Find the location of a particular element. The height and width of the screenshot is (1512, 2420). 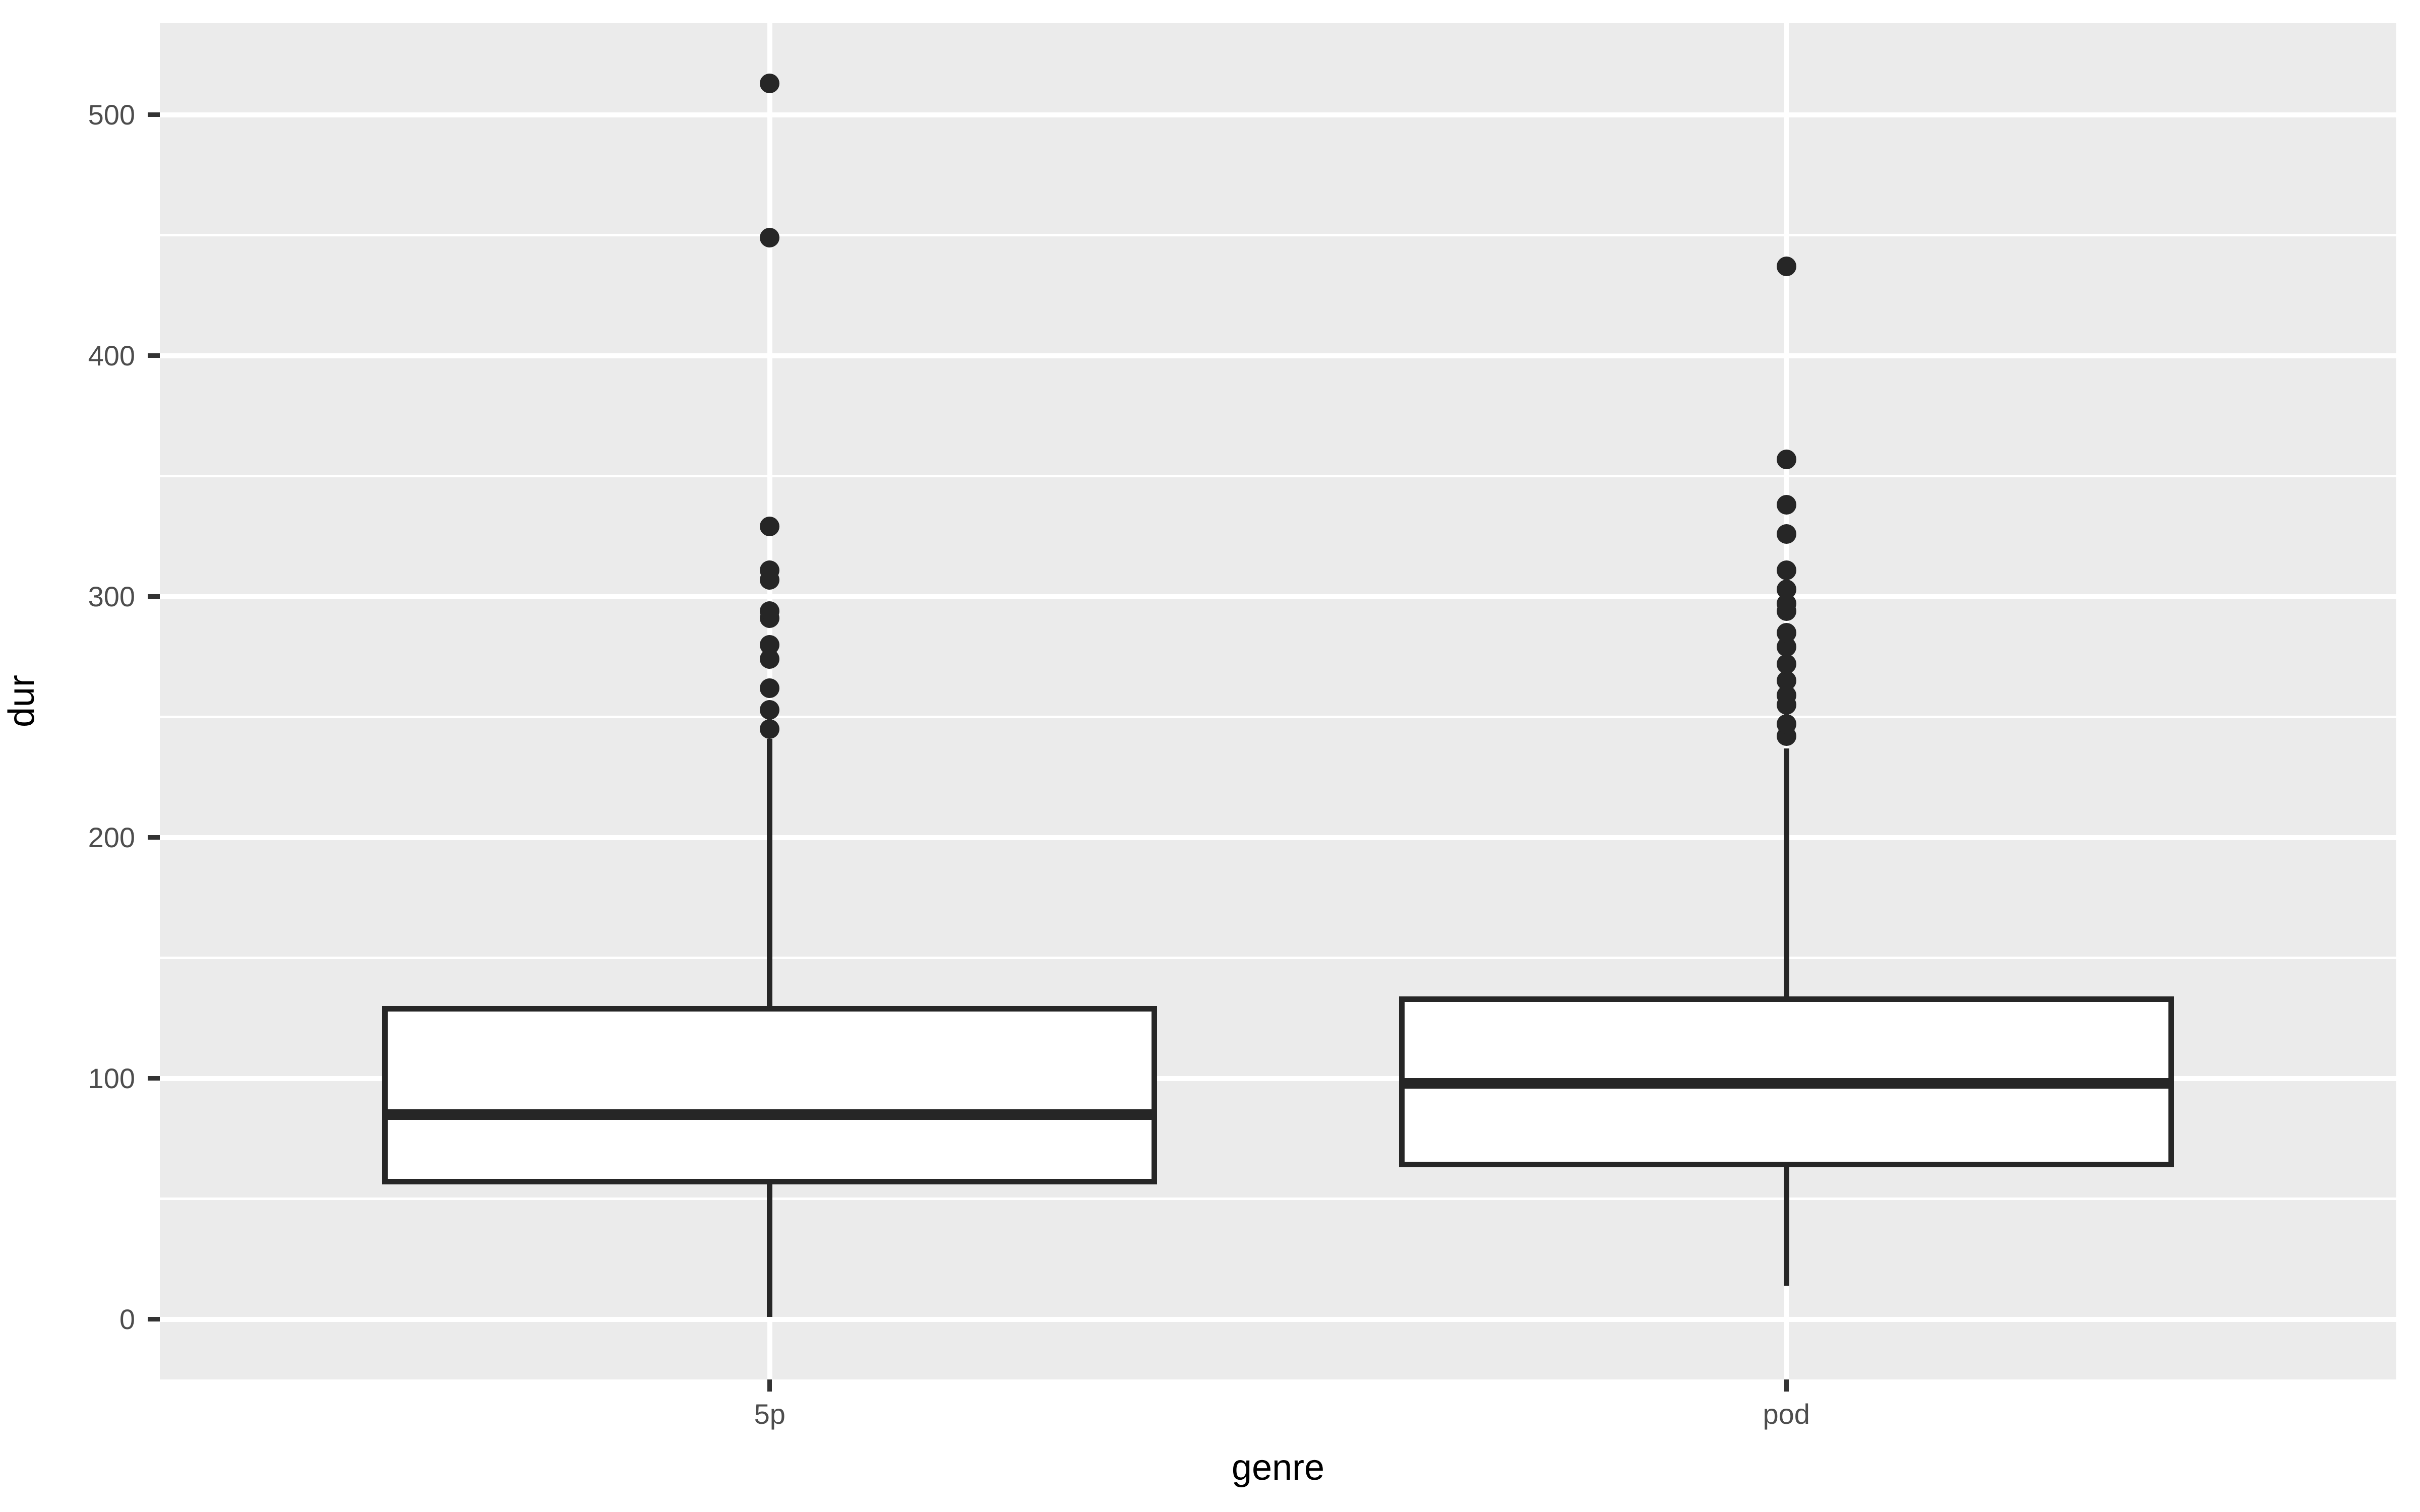

x-tick-label: 5p is located at coordinates (769, 1414).